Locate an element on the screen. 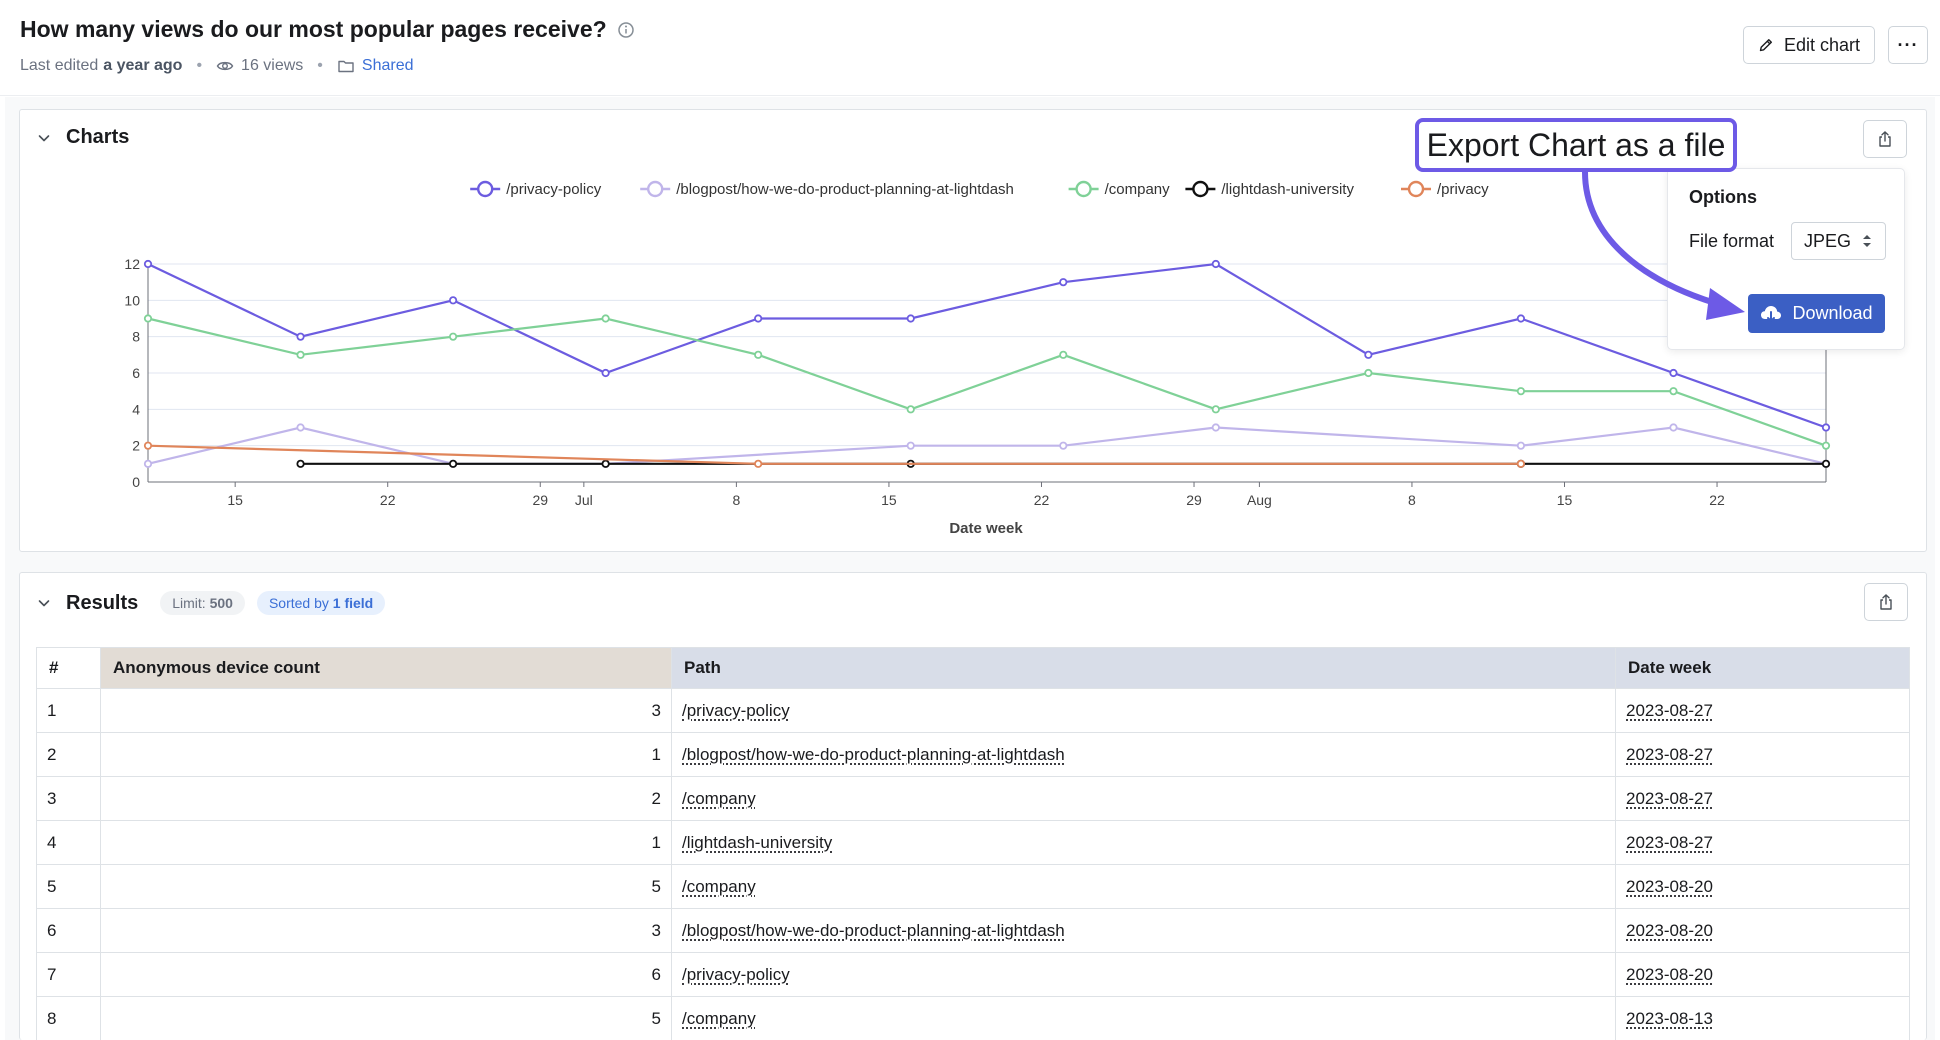 The width and height of the screenshot is (1940, 1040). sorted-badge: Sorted by 1 field is located at coordinates (321, 603).